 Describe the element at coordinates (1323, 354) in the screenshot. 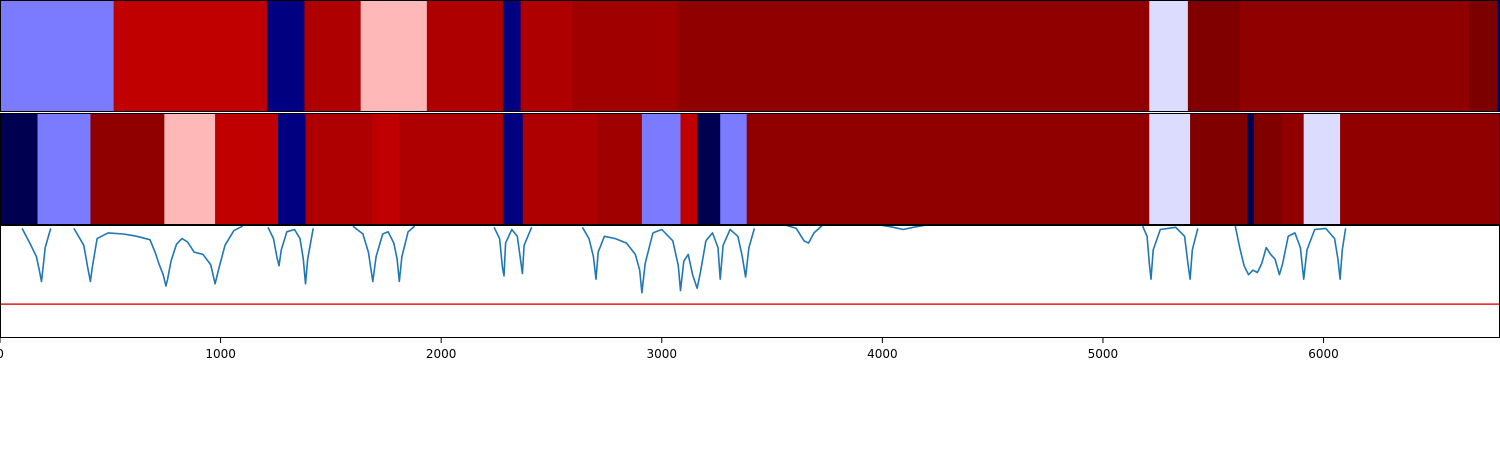

I see `x-tick-label-6000: 6000` at that location.